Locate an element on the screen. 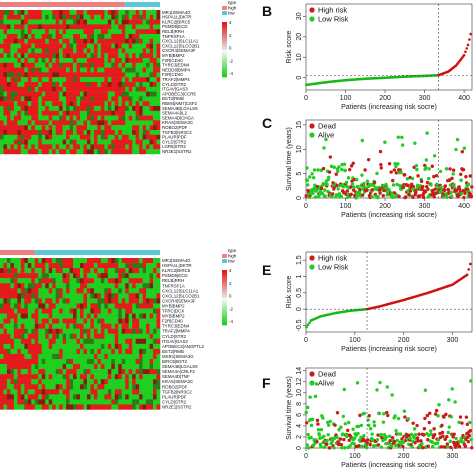 The height and width of the screenshot is (474, 474). color-scale-step is located at coordinates (224, 59).